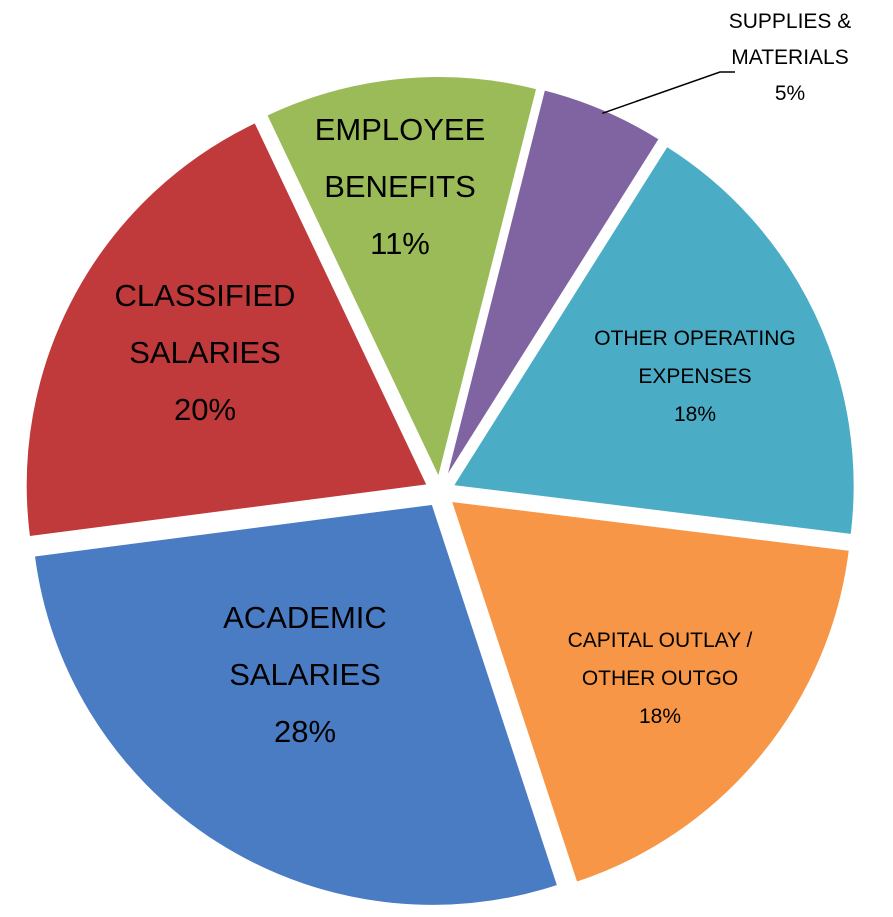 This screenshot has height=917, width=893. What do you see at coordinates (400, 158) in the screenshot?
I see `slice-label: EMPLOYEE BENEFITS` at bounding box center [400, 158].